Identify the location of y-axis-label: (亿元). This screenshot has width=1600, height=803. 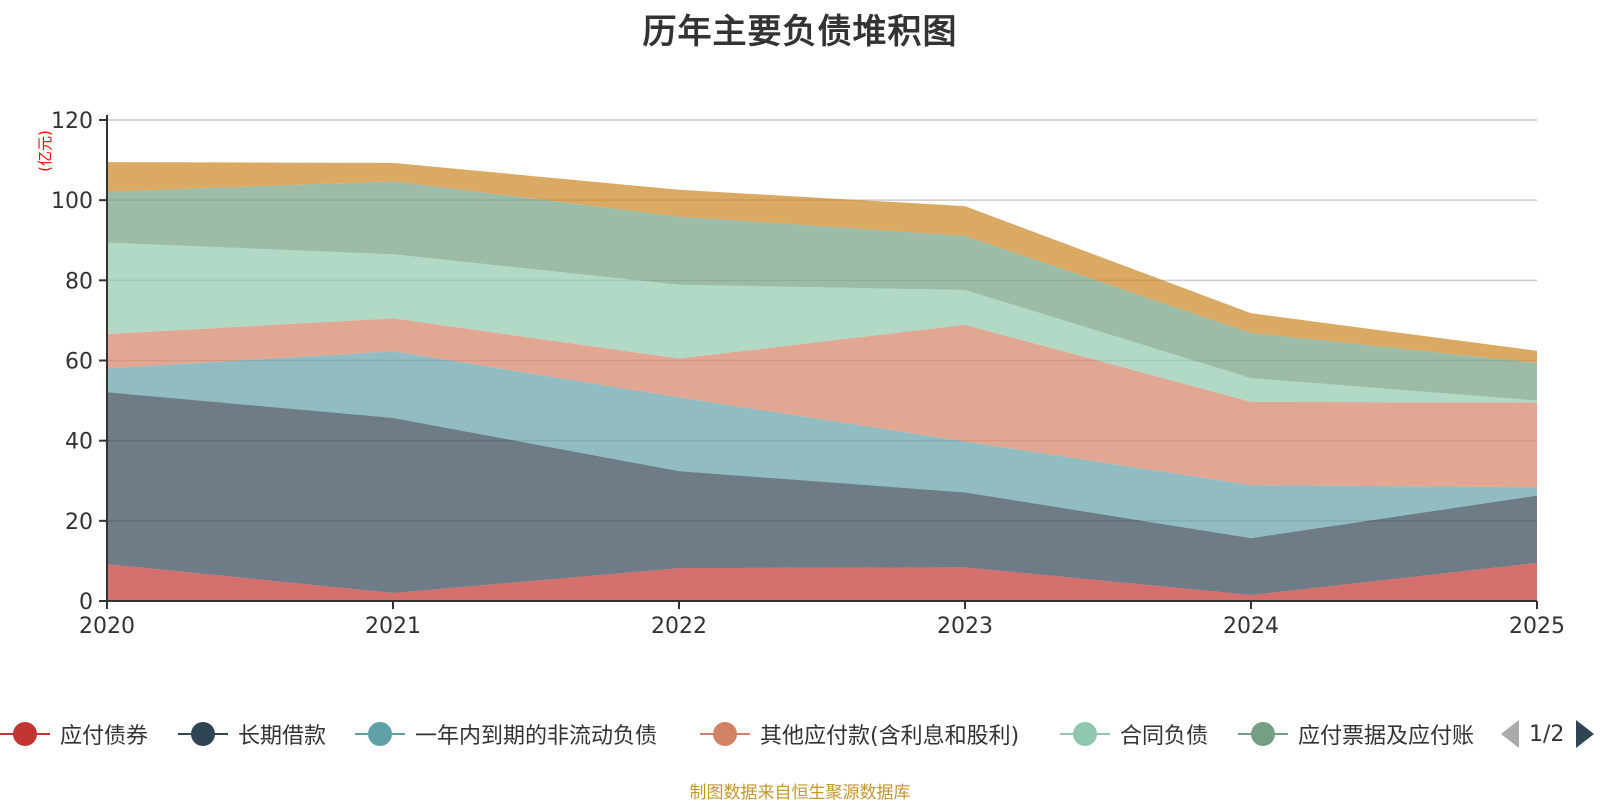
(45, 151).